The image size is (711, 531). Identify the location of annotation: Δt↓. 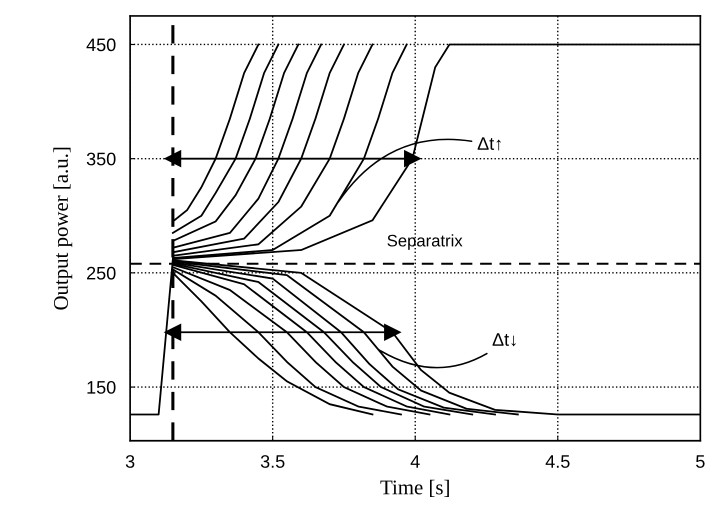
(504, 339).